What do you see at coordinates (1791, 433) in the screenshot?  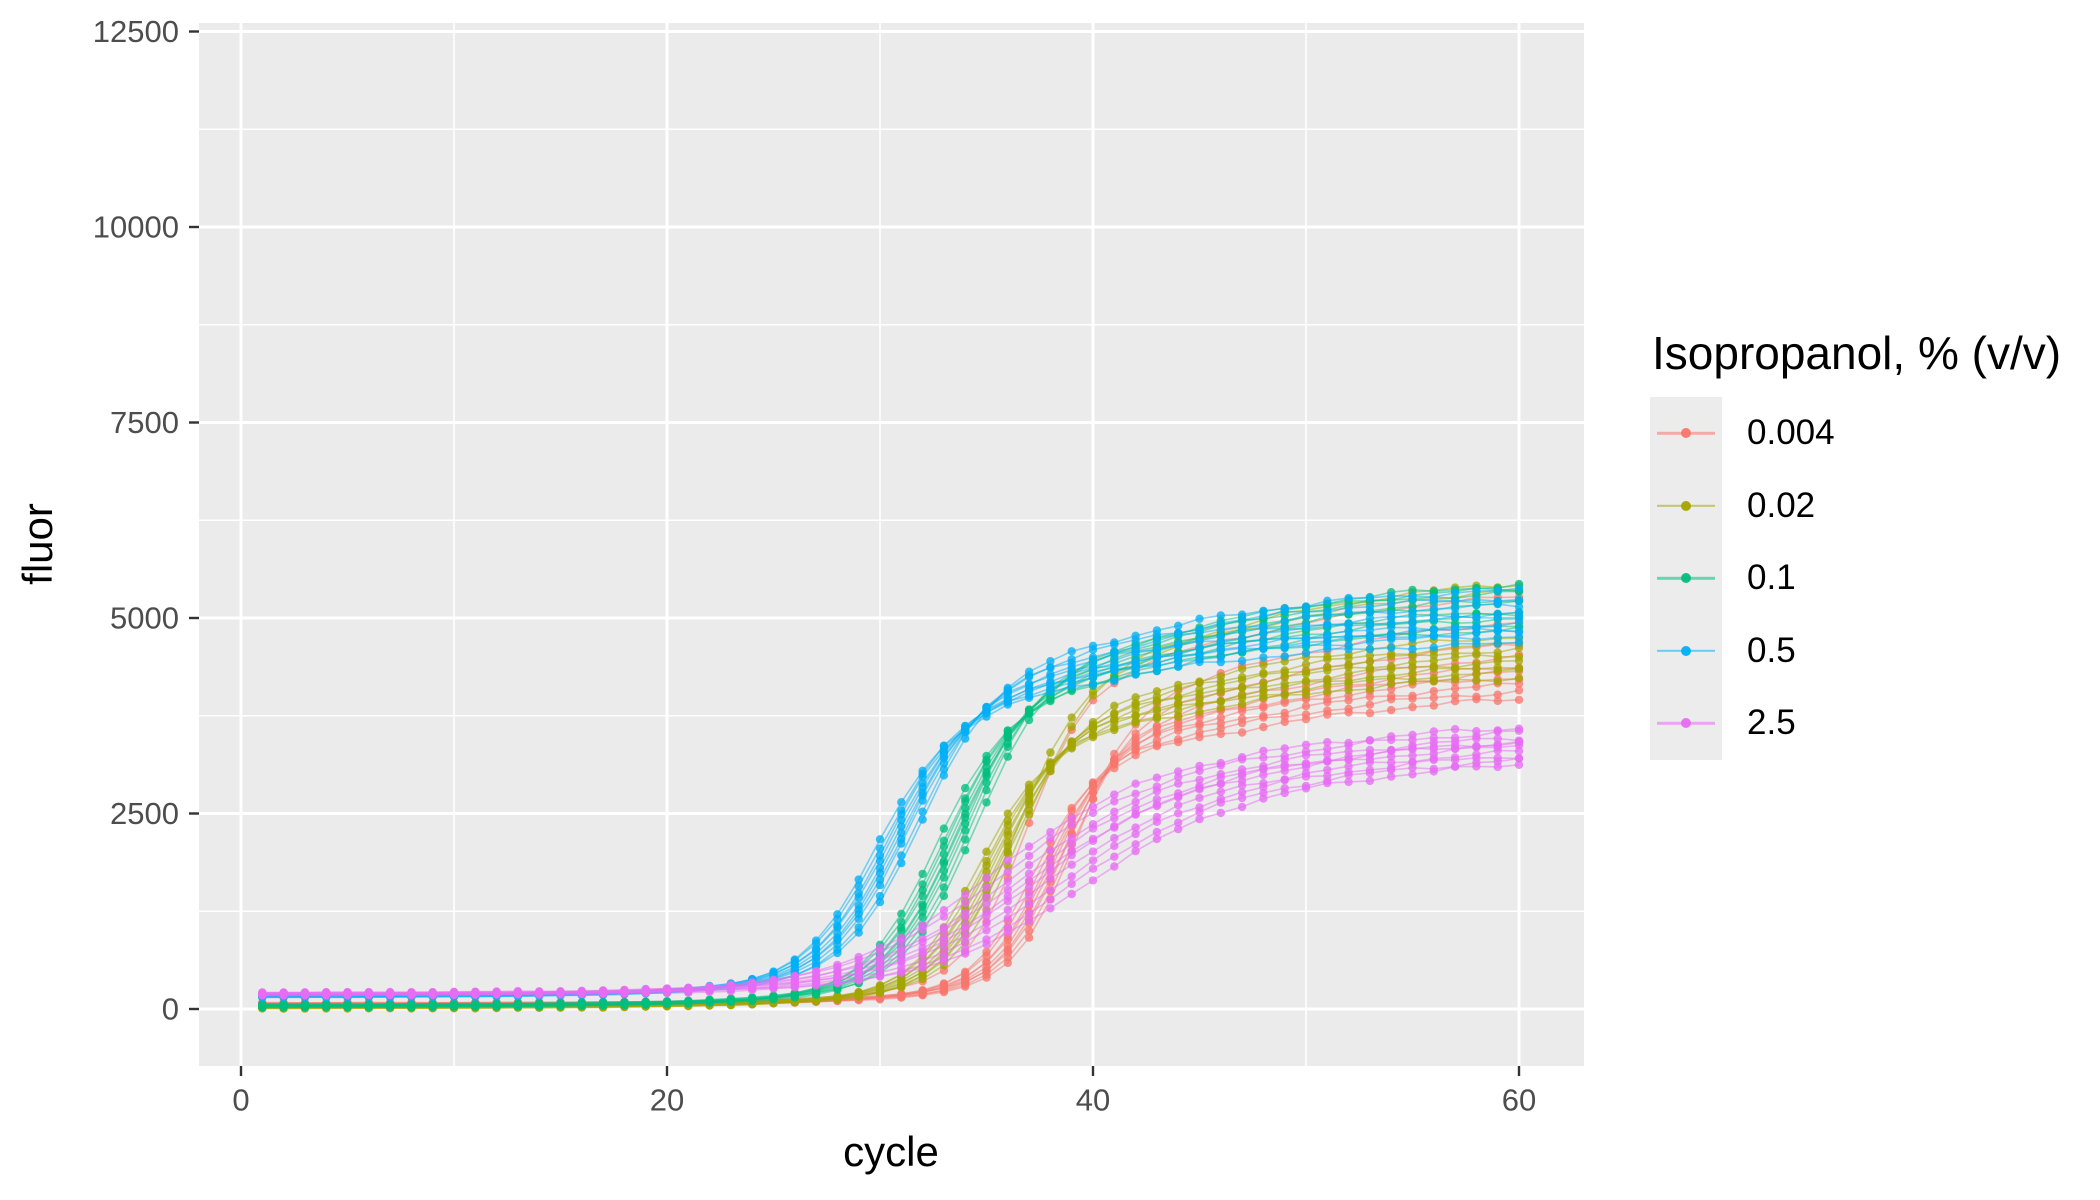 I see `legend-key-label: 0.004` at bounding box center [1791, 433].